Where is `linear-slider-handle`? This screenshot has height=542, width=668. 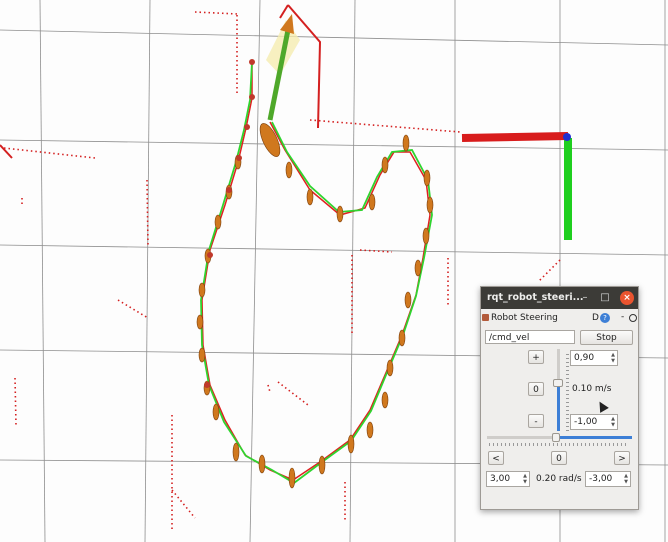
linear-slider-handle is located at coordinates (558, 383).